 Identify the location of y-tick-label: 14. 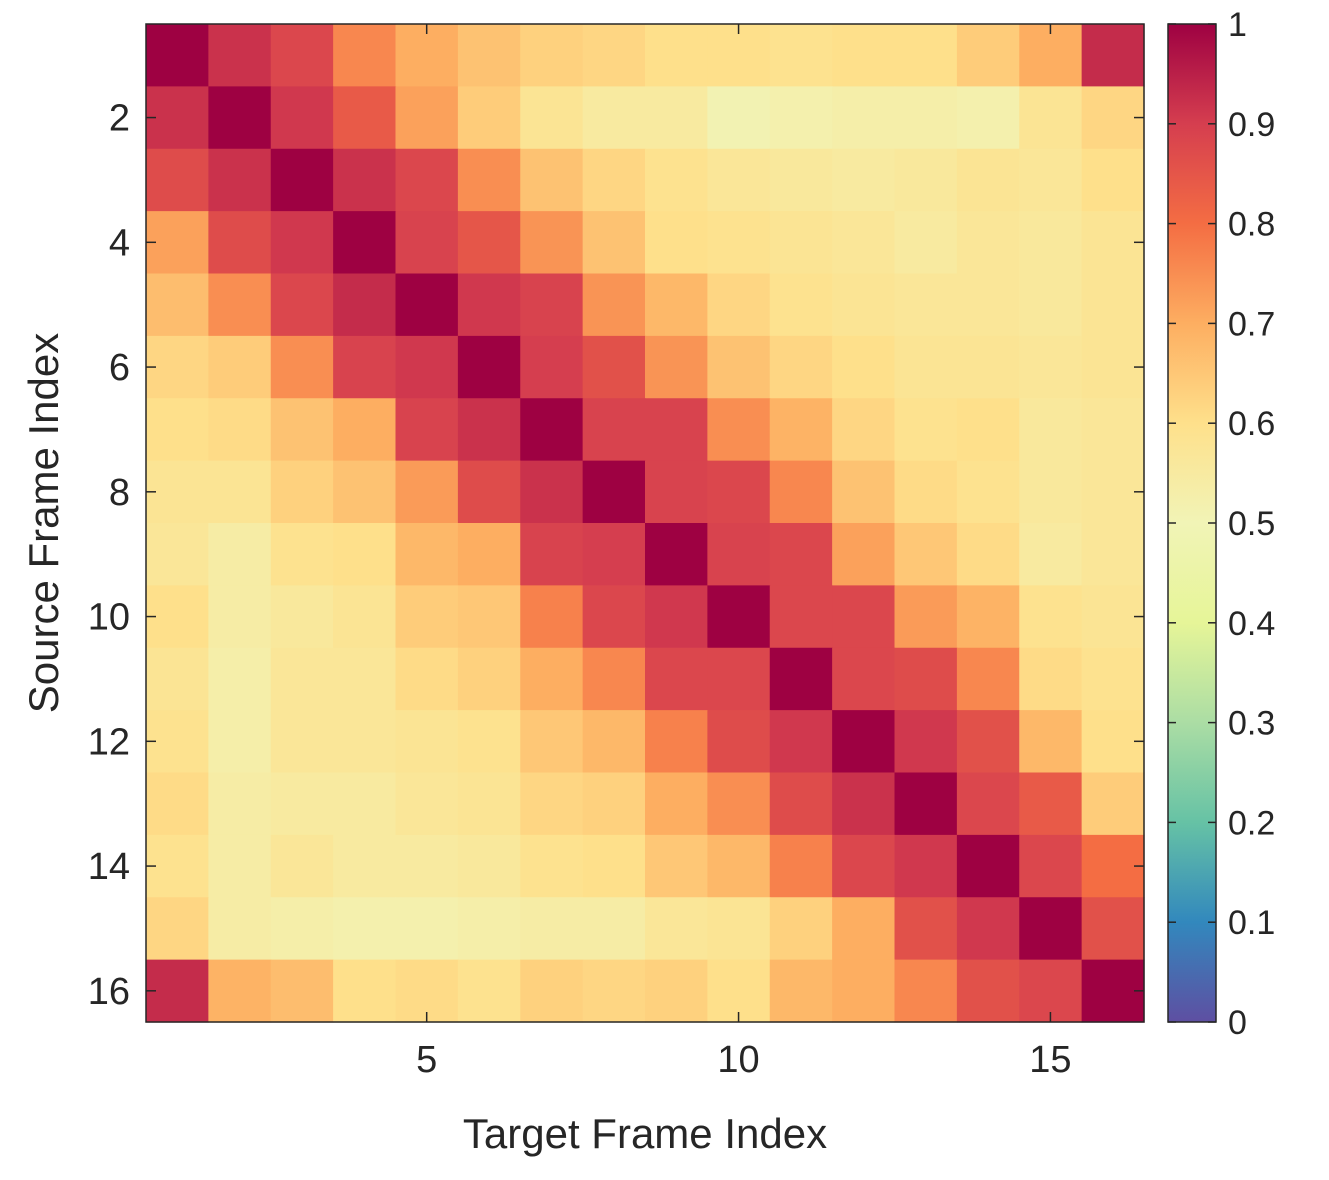
(109, 867).